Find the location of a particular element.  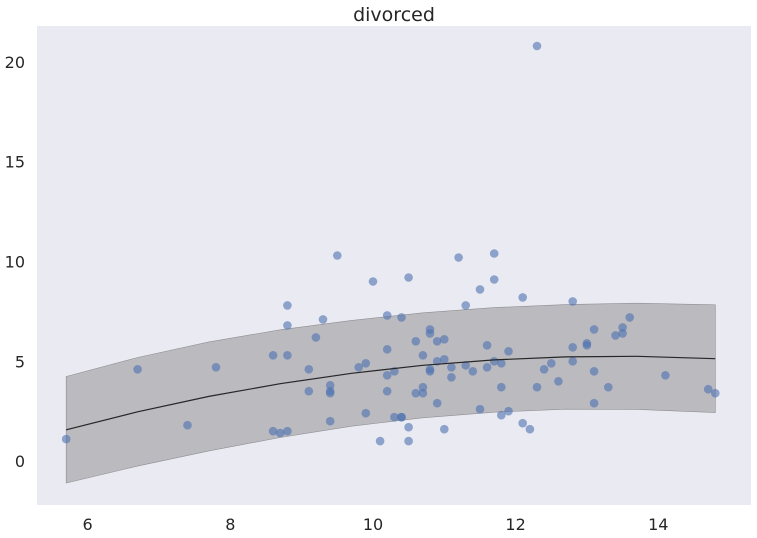

x-tick-label: 8 is located at coordinates (230, 524).